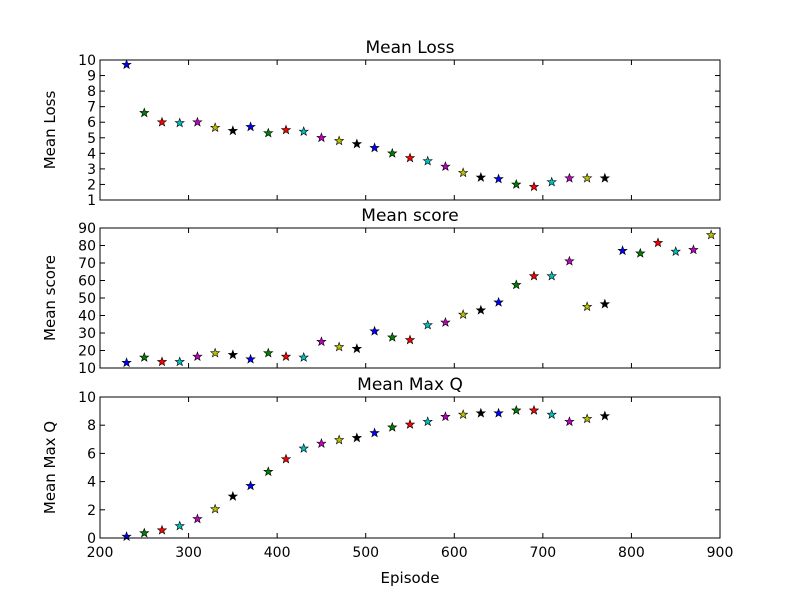 This screenshot has height=598, width=800. What do you see at coordinates (277, 553) in the screenshot?
I see `x-tick-label: 400` at bounding box center [277, 553].